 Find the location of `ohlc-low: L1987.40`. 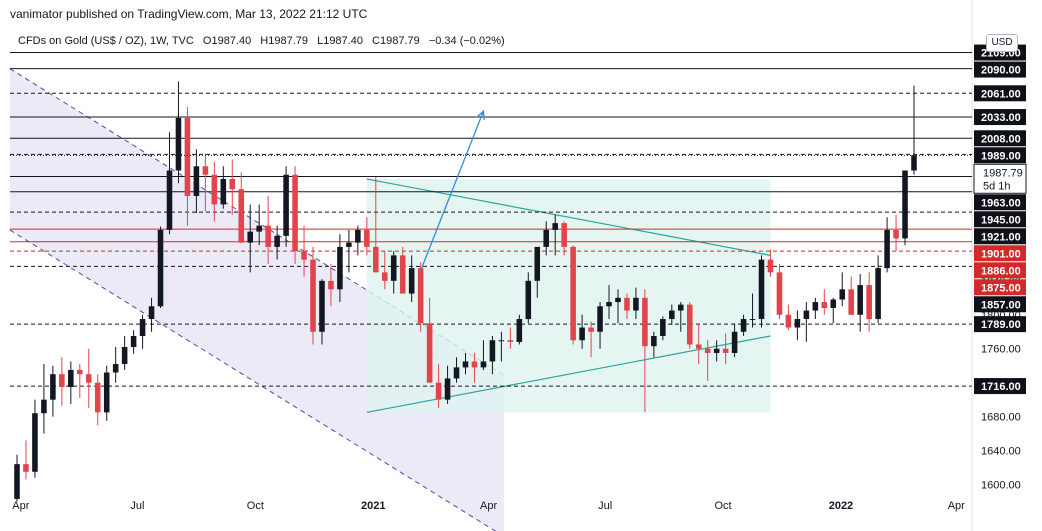

ohlc-low: L1987.40 is located at coordinates (340, 41).